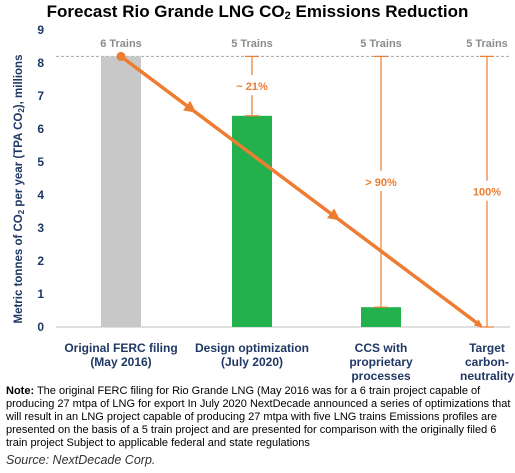 The height and width of the screenshot is (473, 515). I want to click on train-label: 6 Trains, so click(121, 44).